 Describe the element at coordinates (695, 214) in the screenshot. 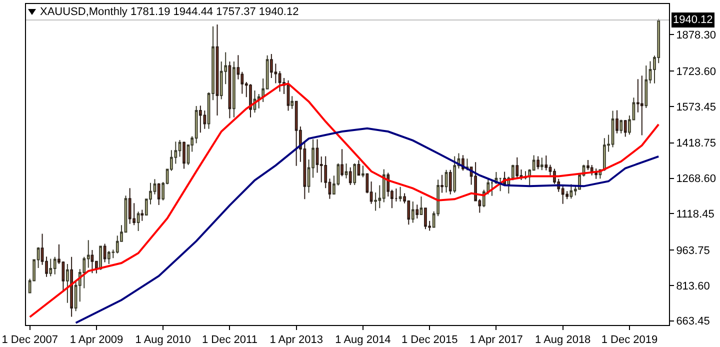

I see `y-tick-label: 1118.45` at that location.